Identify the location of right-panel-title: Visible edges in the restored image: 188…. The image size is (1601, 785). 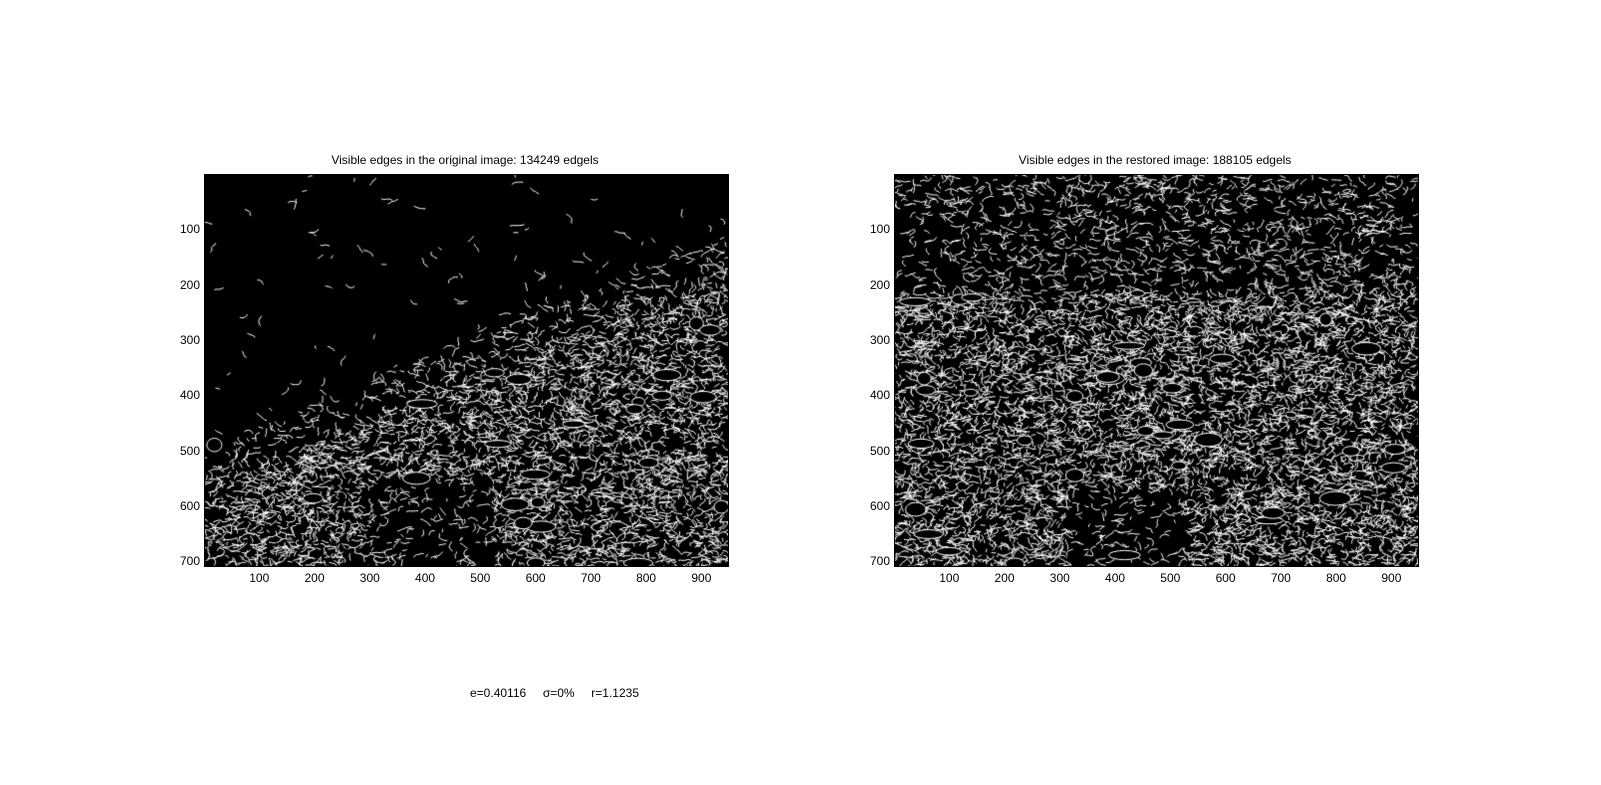
(1155, 160).